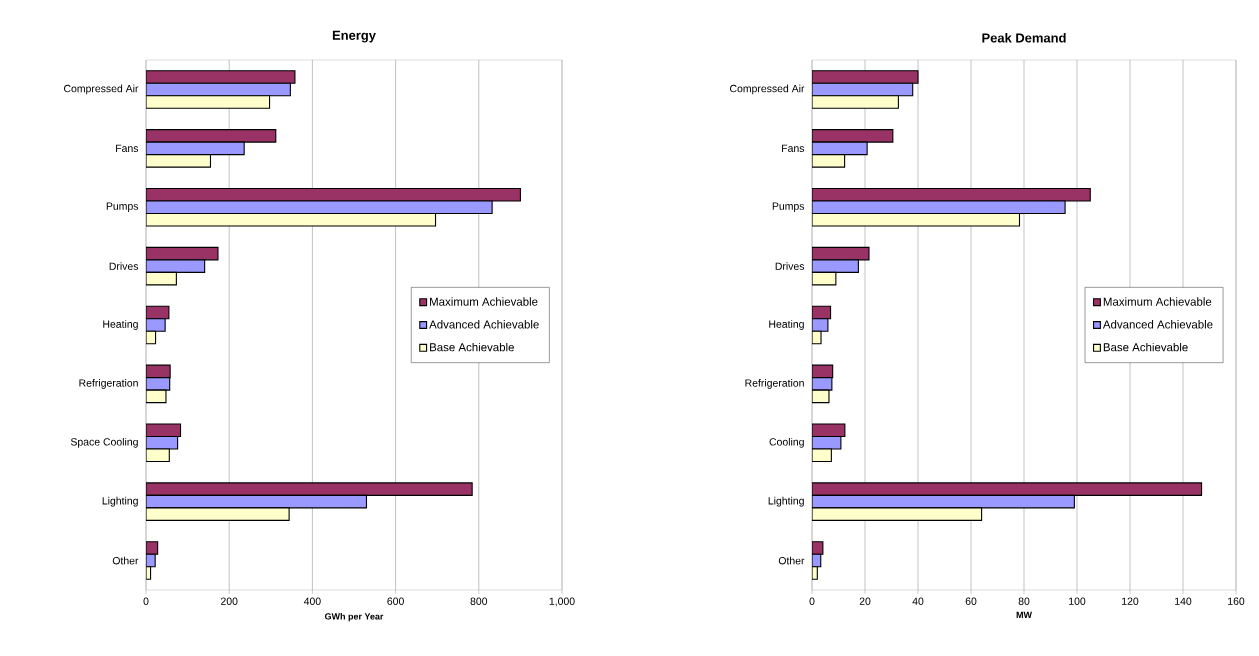  Describe the element at coordinates (312, 601) in the screenshot. I see `x-tick-label: 400` at that location.